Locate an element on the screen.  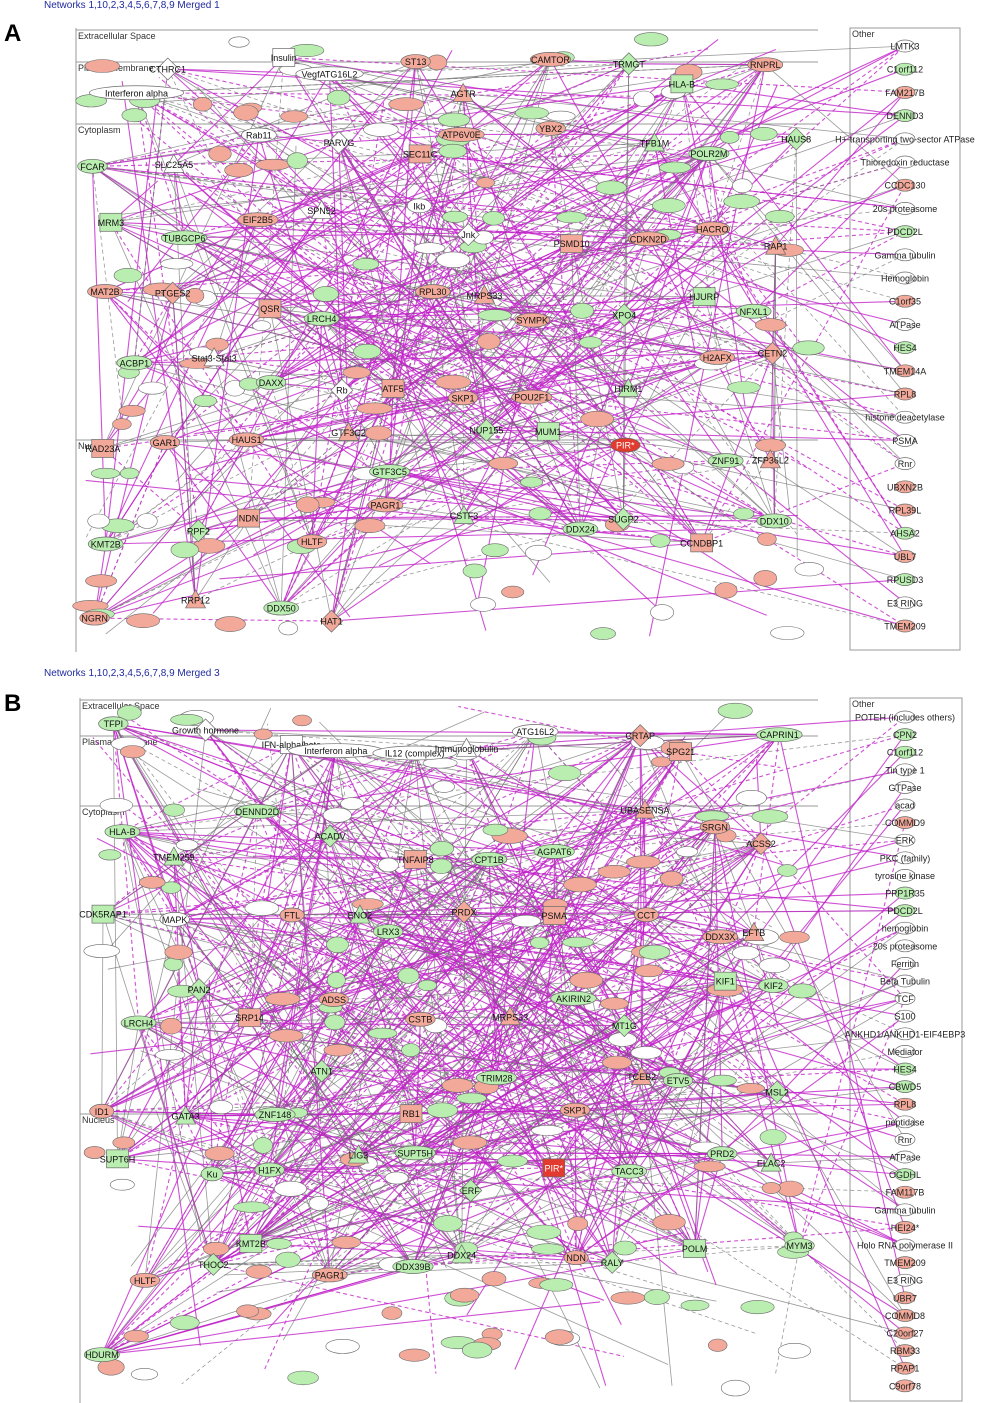
network-node: FCAR is located at coordinates (92, 166).